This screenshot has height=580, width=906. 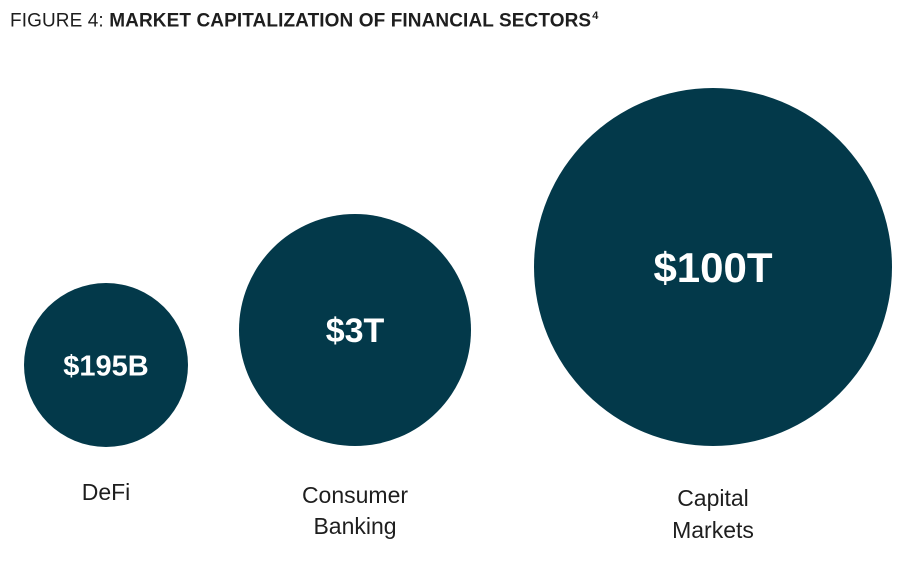 I want to click on bubble-value-label: $3T, so click(x=355, y=331).